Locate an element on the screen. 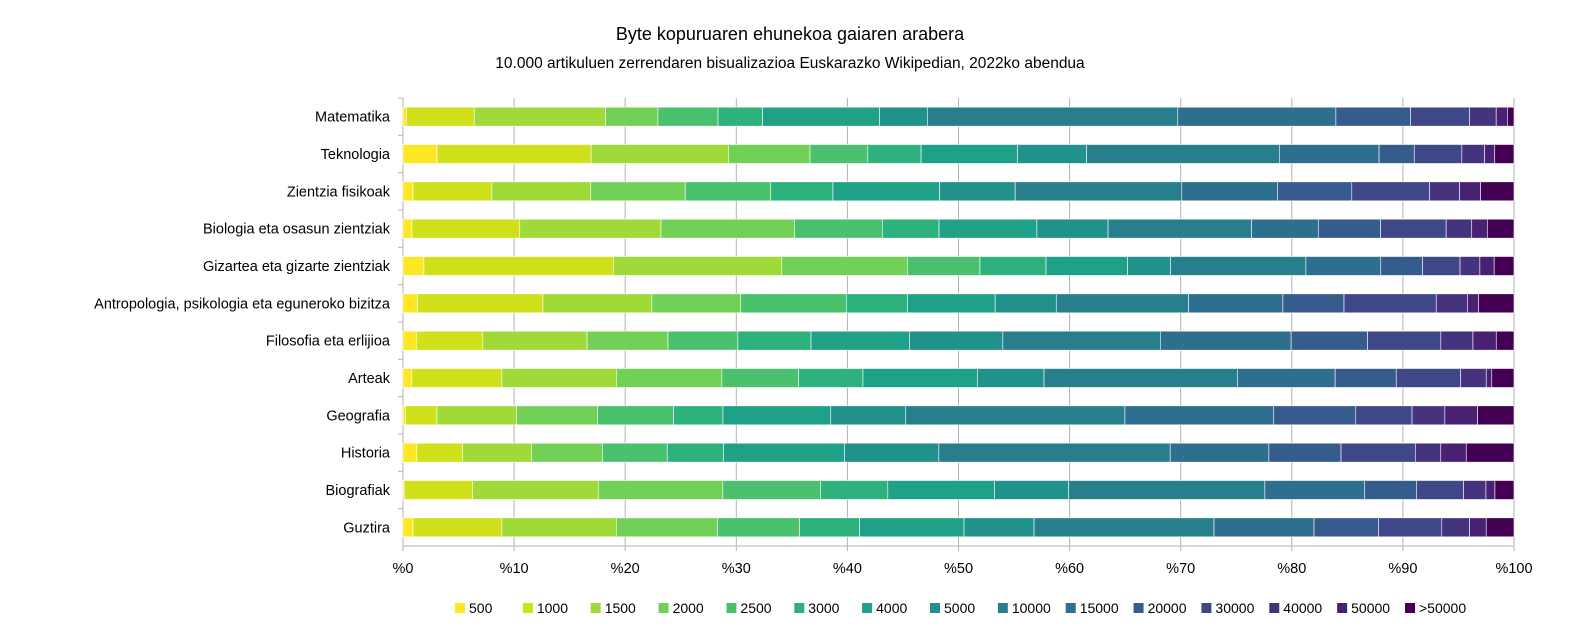 The width and height of the screenshot is (1588, 640). category-label: Geografia is located at coordinates (358, 416).